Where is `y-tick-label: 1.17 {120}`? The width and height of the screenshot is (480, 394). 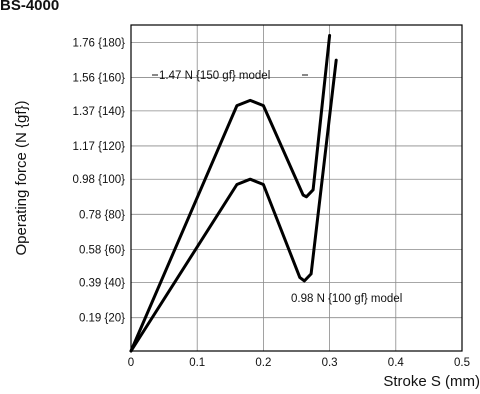 y-tick-label: 1.17 {120} is located at coordinates (99, 147).